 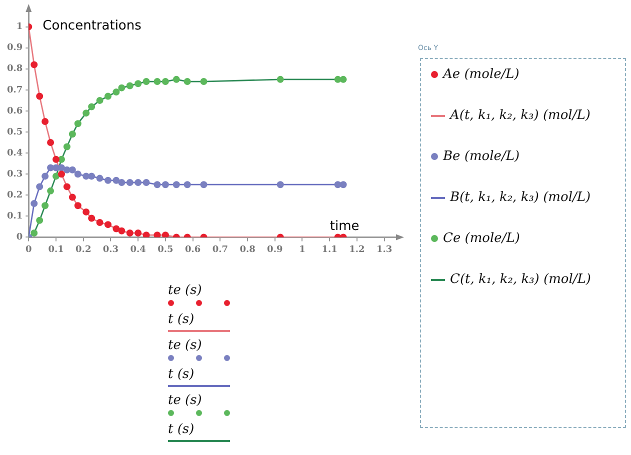 What do you see at coordinates (192, 249) in the screenshot?
I see `x-tick-label: 0.6` at bounding box center [192, 249].